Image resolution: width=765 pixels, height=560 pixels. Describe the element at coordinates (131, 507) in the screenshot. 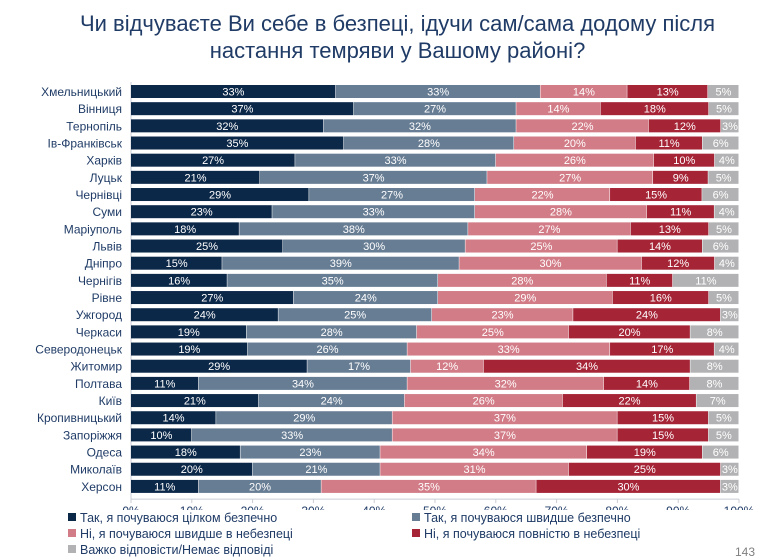

I see `x-tick-label: 0%` at that location.